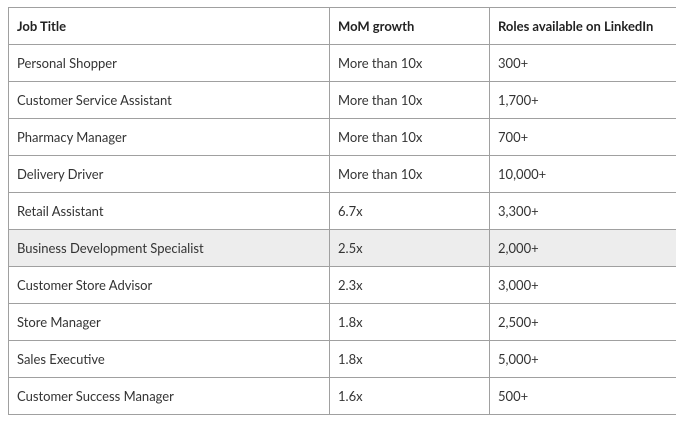  Describe the element at coordinates (409, 285) in the screenshot. I see `table-cell: 2.3x` at that location.